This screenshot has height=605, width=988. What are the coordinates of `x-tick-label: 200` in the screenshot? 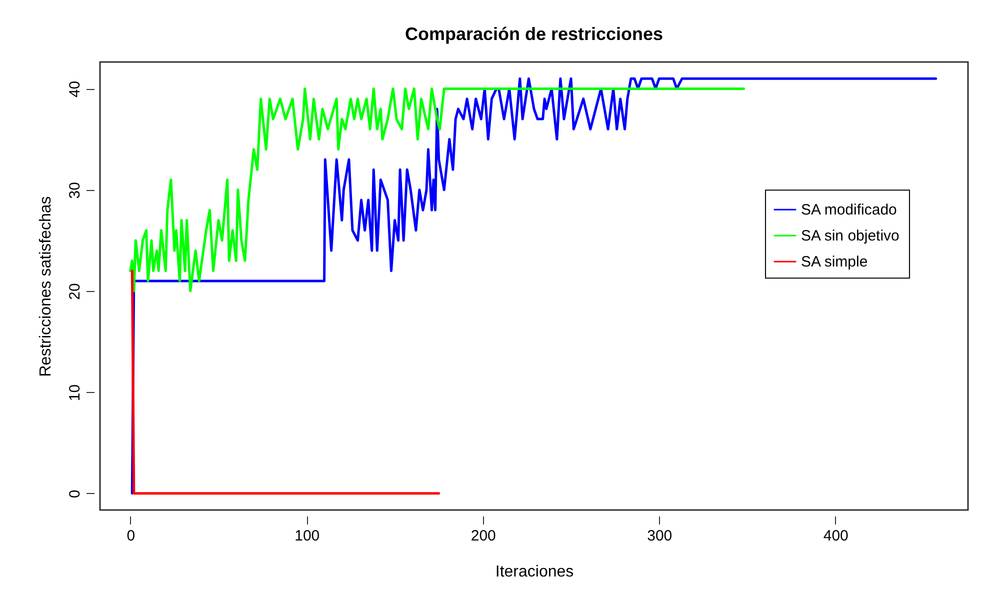 It's located at (483, 536).